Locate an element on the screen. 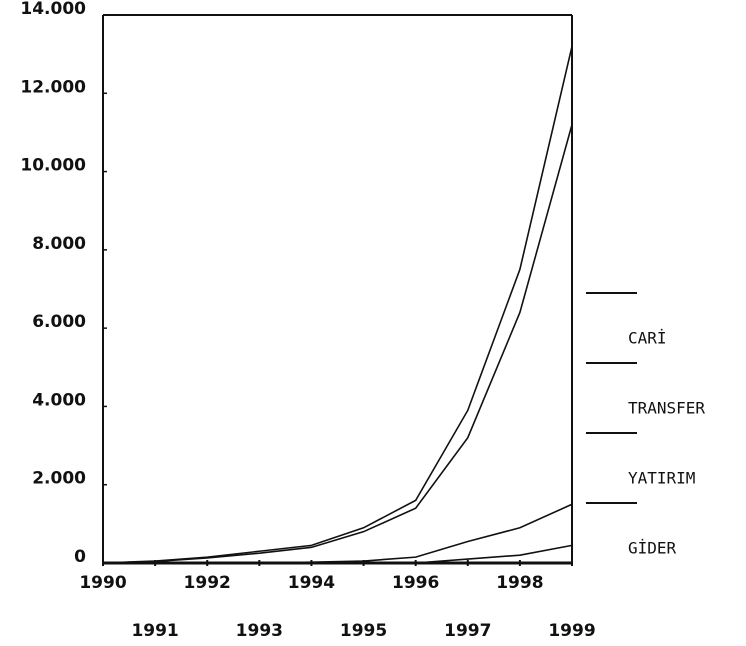 The width and height of the screenshot is (746, 646). x-tick-label: 1990 is located at coordinates (102, 583).